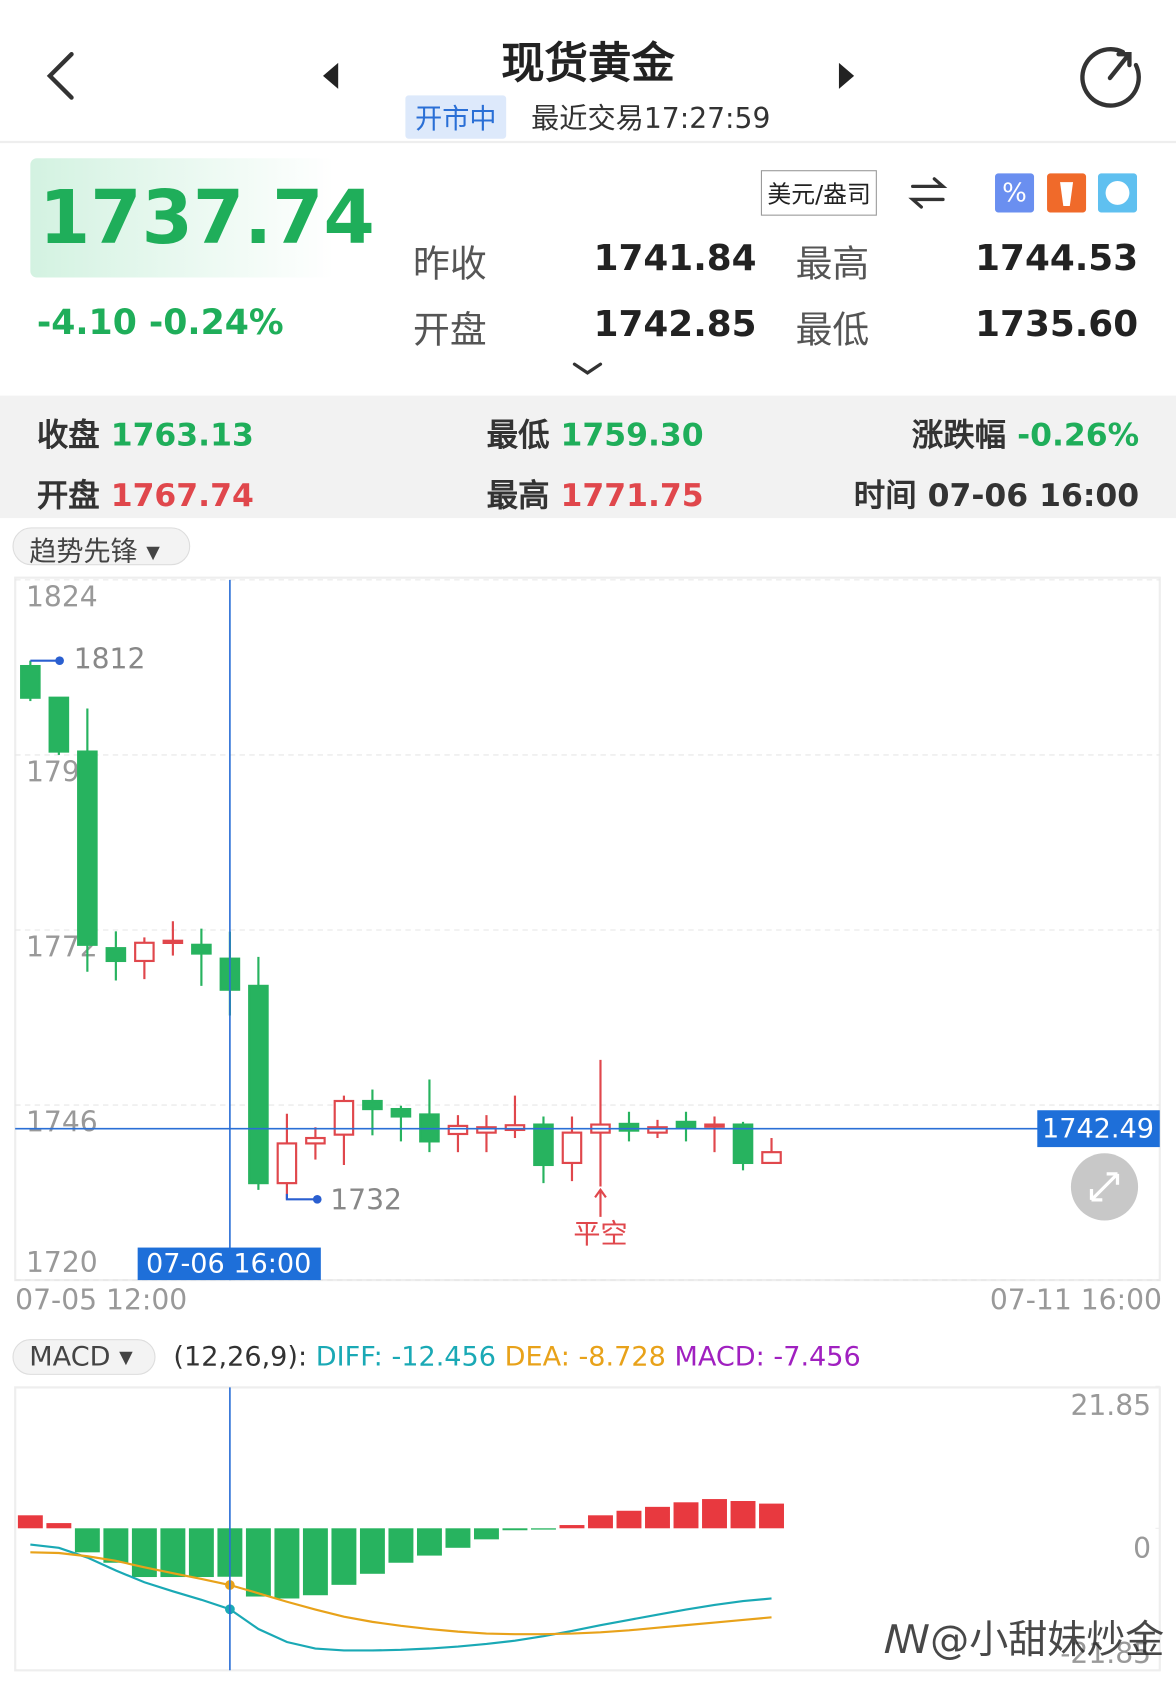 This screenshot has height=1700, width=1176. I want to click on refresh-arrow, so click(1119, 66).